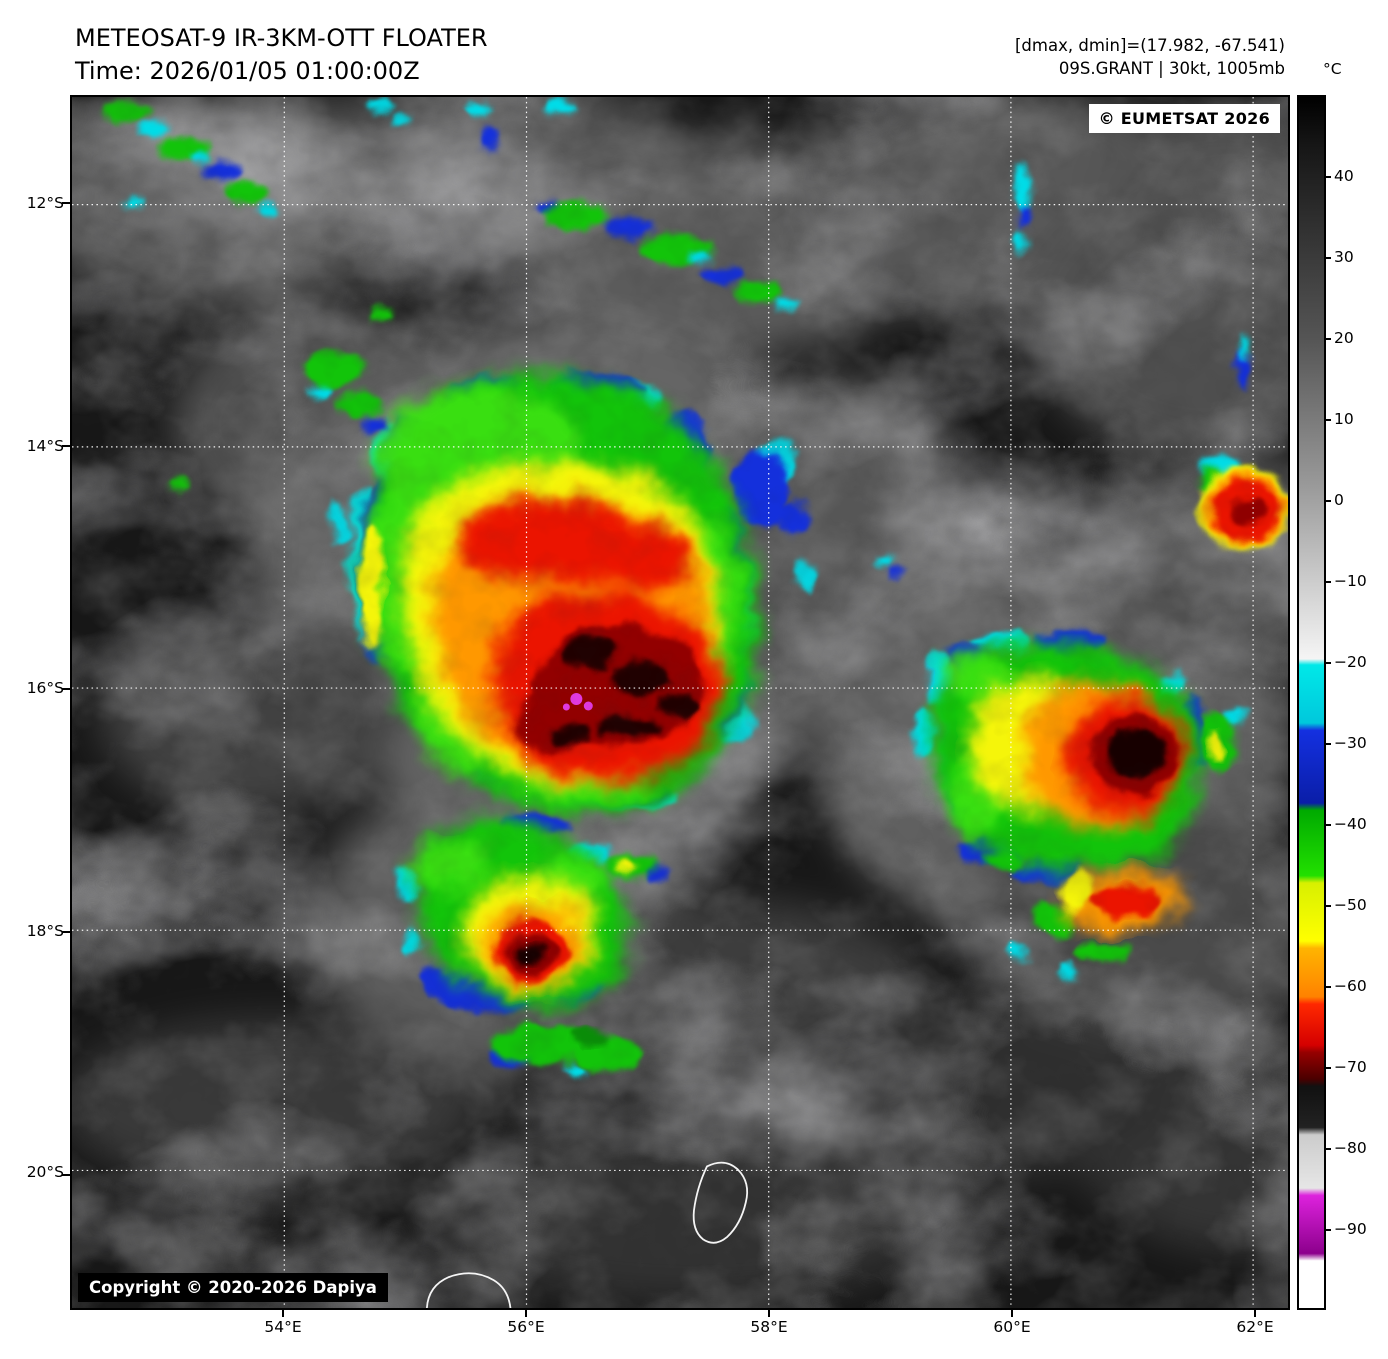 The width and height of the screenshot is (1388, 1359). What do you see at coordinates (283, 1327) in the screenshot?
I see `lon-label-54e: 54°E` at bounding box center [283, 1327].